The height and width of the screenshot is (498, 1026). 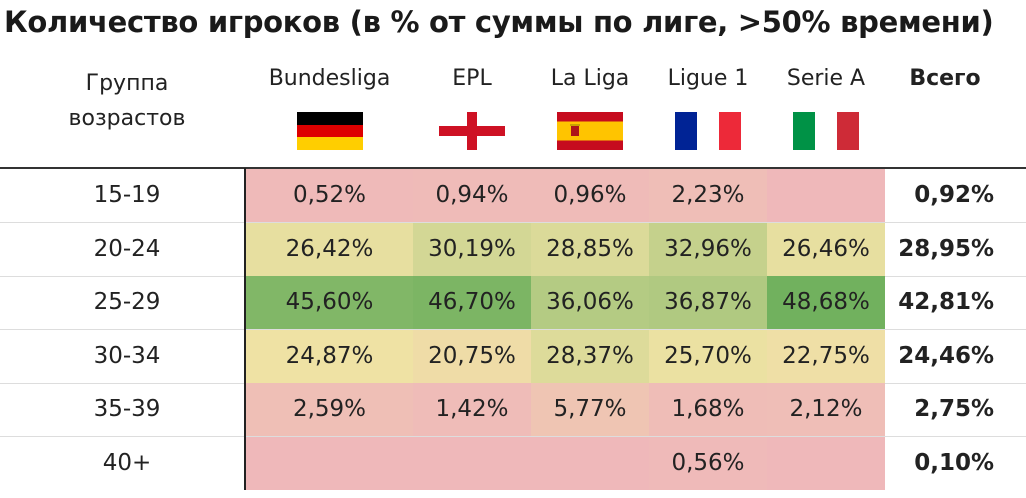 I want to click on heatmap-cell: 0,56%, so click(x=708, y=463).